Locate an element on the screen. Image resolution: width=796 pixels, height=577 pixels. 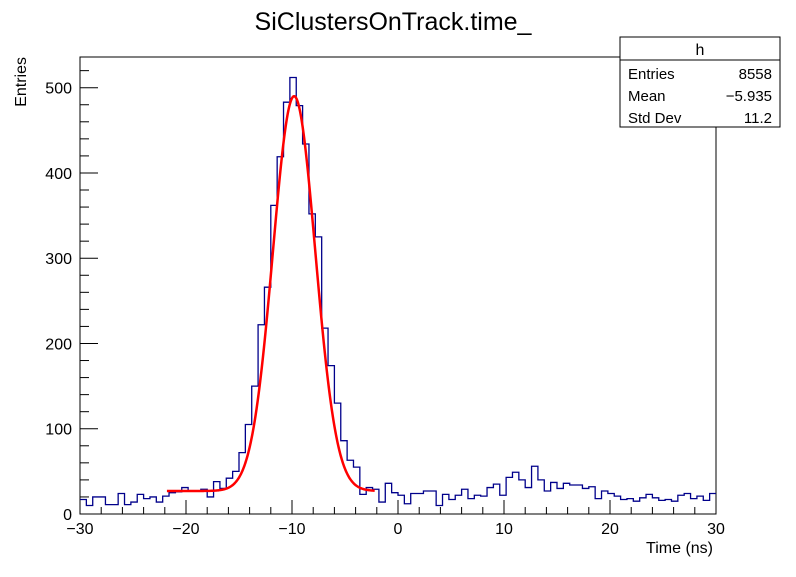
x-tick-label: 0 is located at coordinates (398, 529).